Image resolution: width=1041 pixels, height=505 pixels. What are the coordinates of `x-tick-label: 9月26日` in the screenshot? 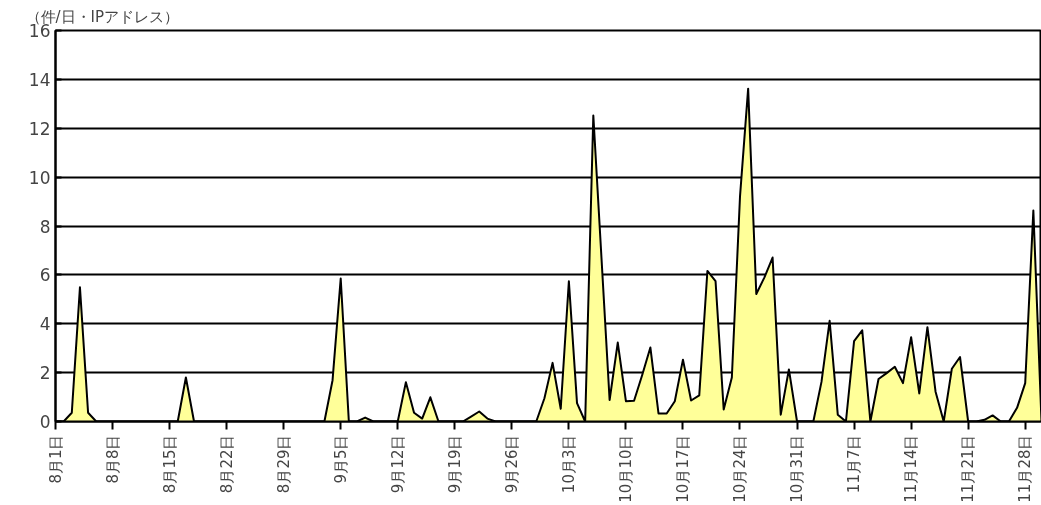 It's located at (511, 464).